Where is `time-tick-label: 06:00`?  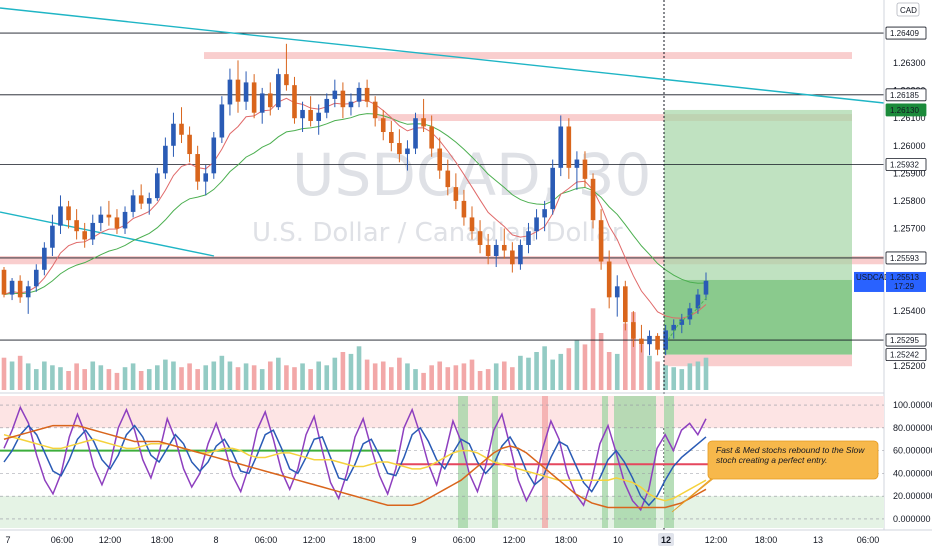
time-tick-label: 06:00 is located at coordinates (868, 540).